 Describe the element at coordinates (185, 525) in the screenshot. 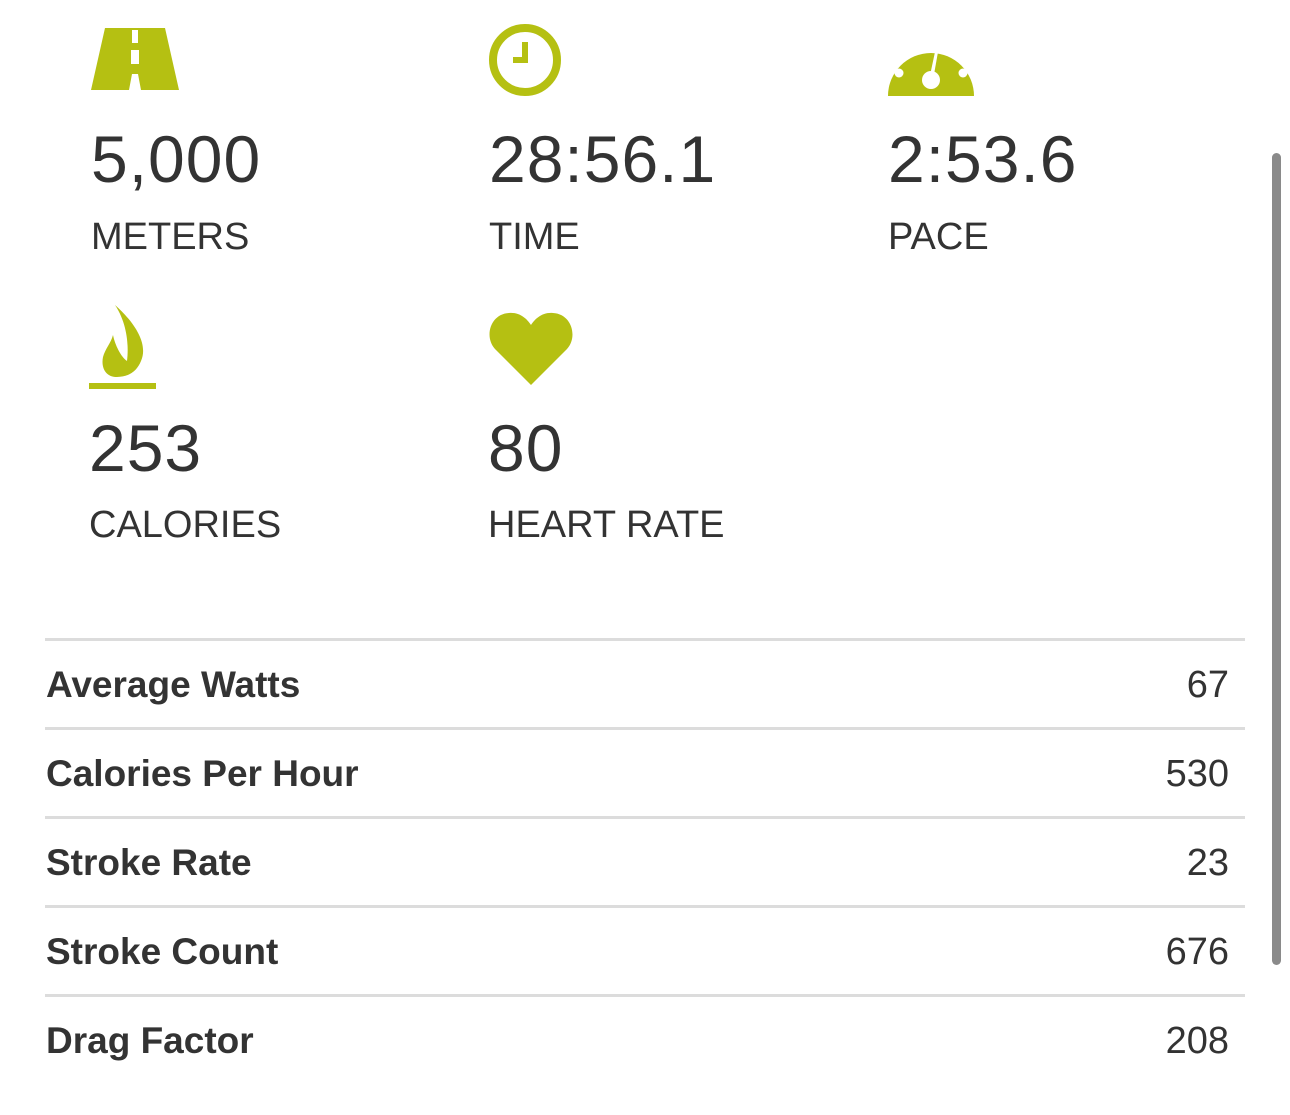

I see `stat-label: CALORIES` at that location.